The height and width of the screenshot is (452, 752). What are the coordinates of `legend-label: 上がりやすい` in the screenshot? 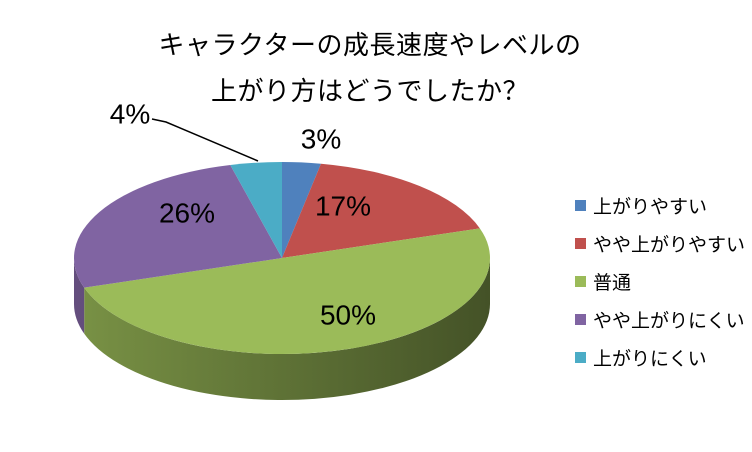 It's located at (650, 207).